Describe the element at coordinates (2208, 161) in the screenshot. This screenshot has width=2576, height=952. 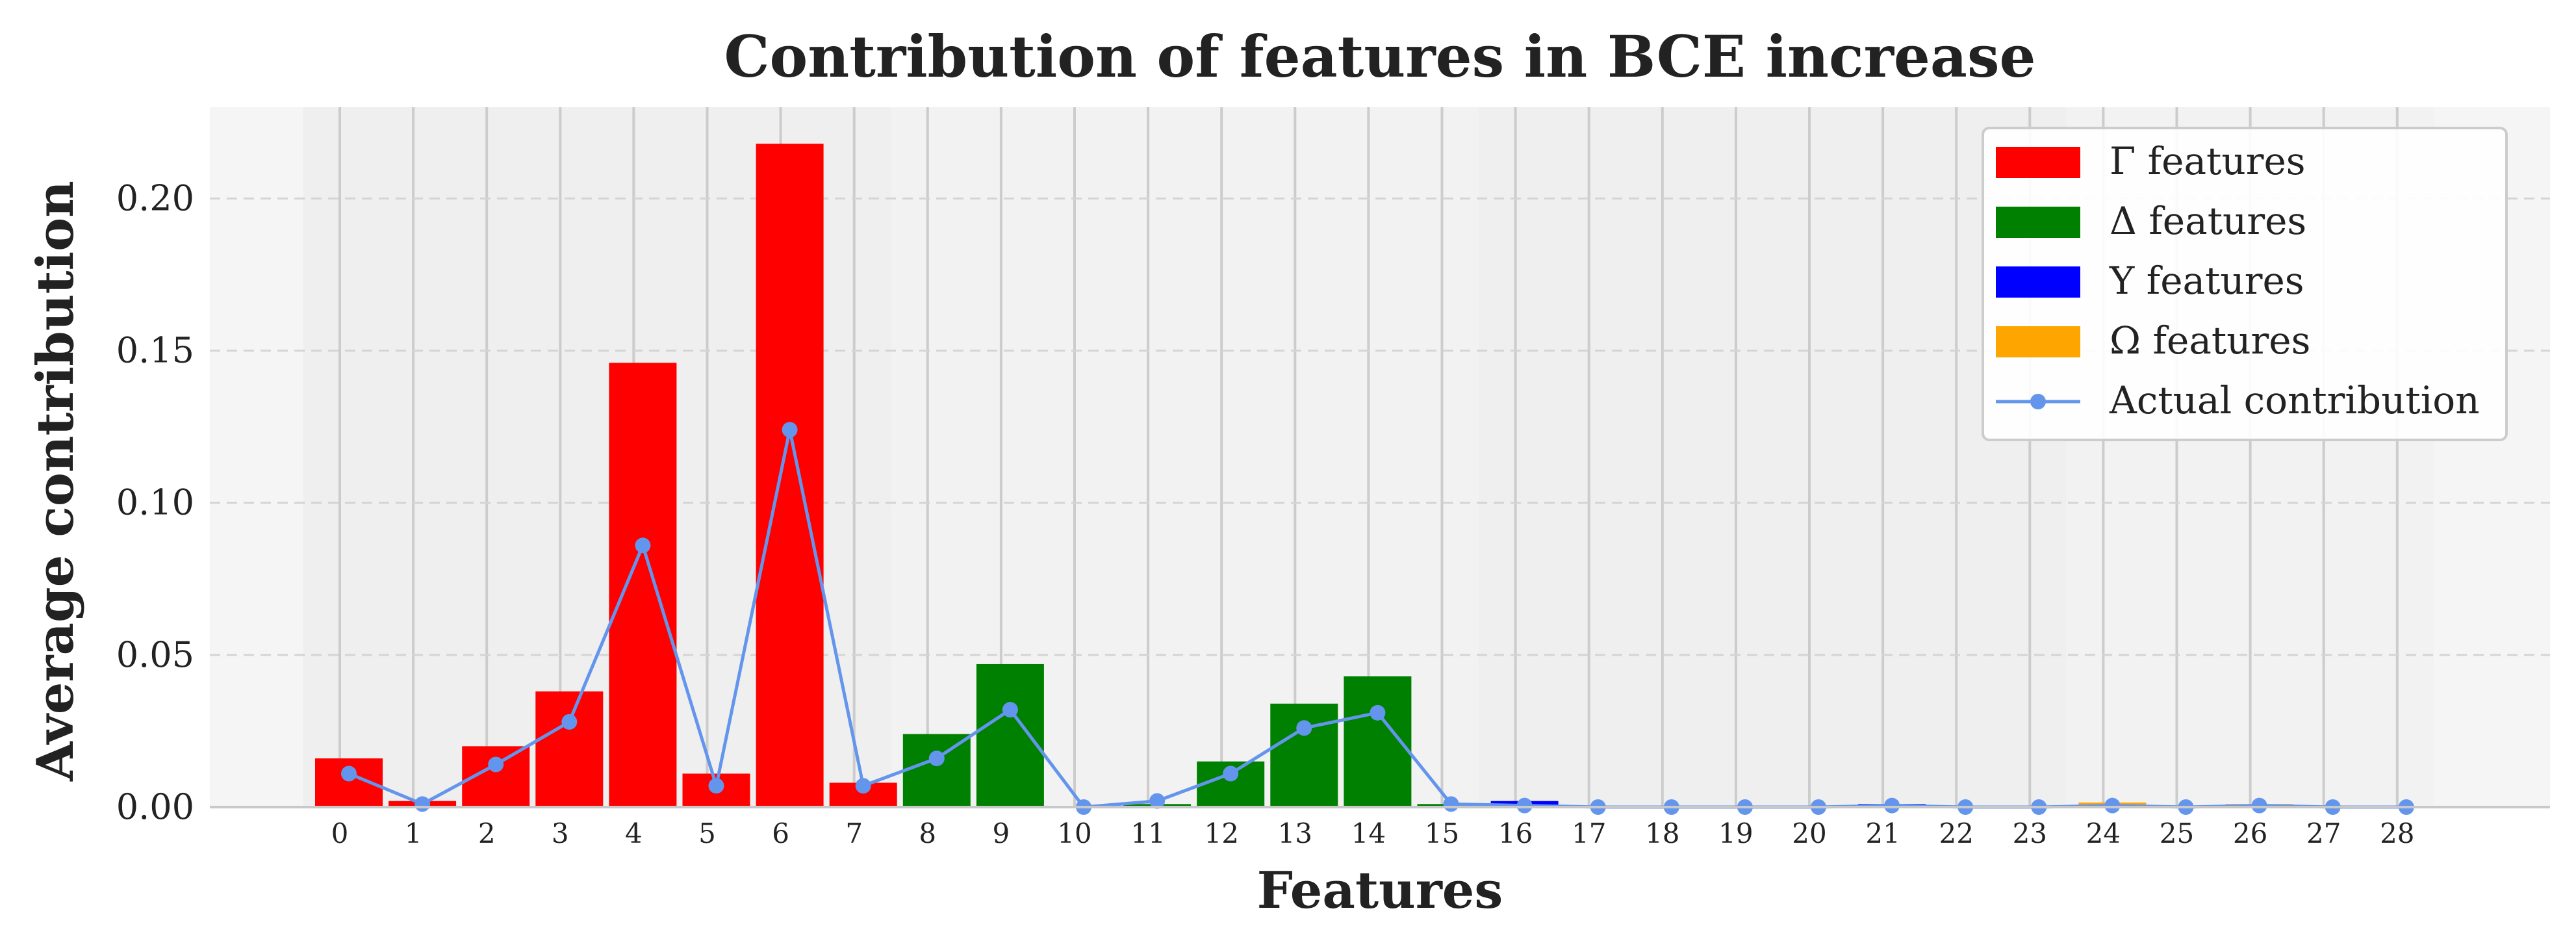
I see `legend-label: Γ features` at that location.